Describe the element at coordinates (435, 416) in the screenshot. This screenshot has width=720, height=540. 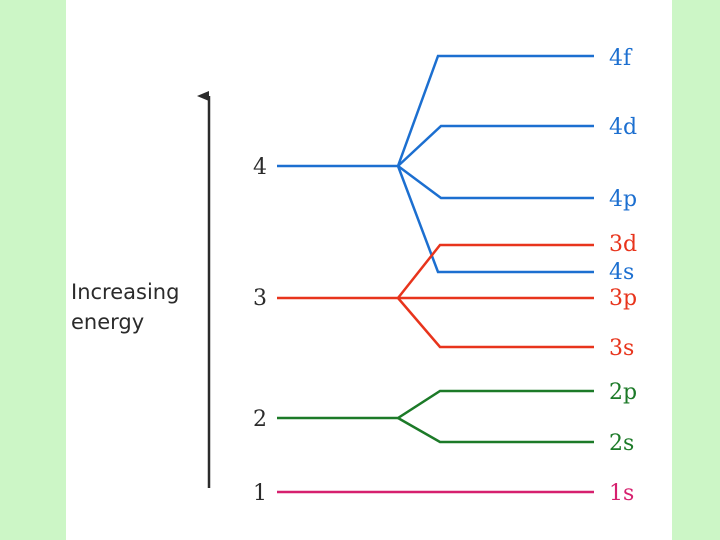
I see `shell-2-lines` at that location.